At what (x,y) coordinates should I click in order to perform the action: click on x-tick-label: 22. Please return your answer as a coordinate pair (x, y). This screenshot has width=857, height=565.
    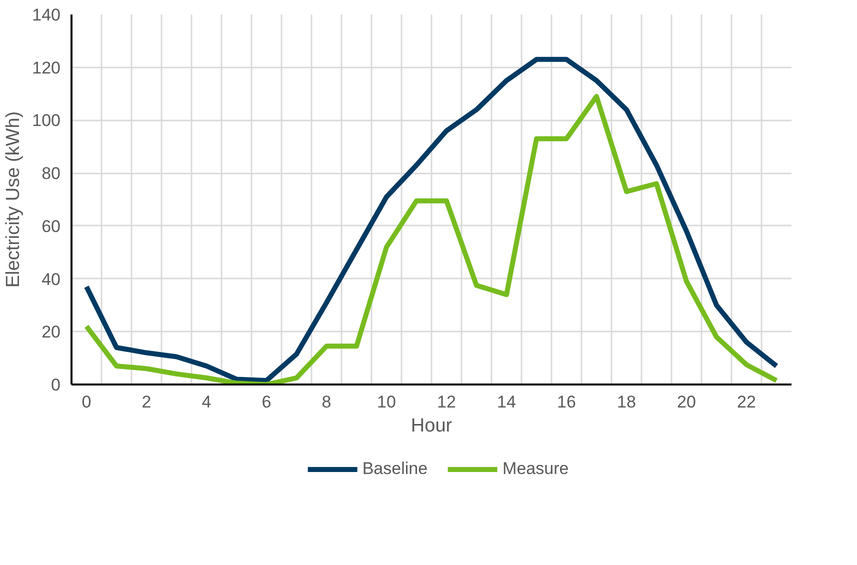
    Looking at the image, I should click on (746, 402).